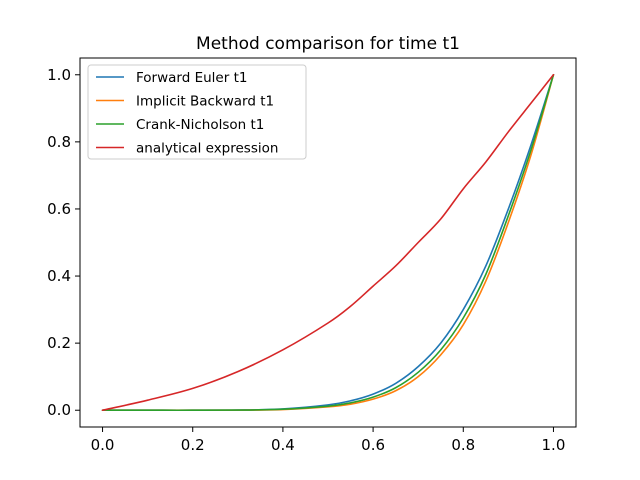 Image resolution: width=640 pixels, height=480 pixels. I want to click on chart-title: Method comparison for time t1, so click(328, 44).